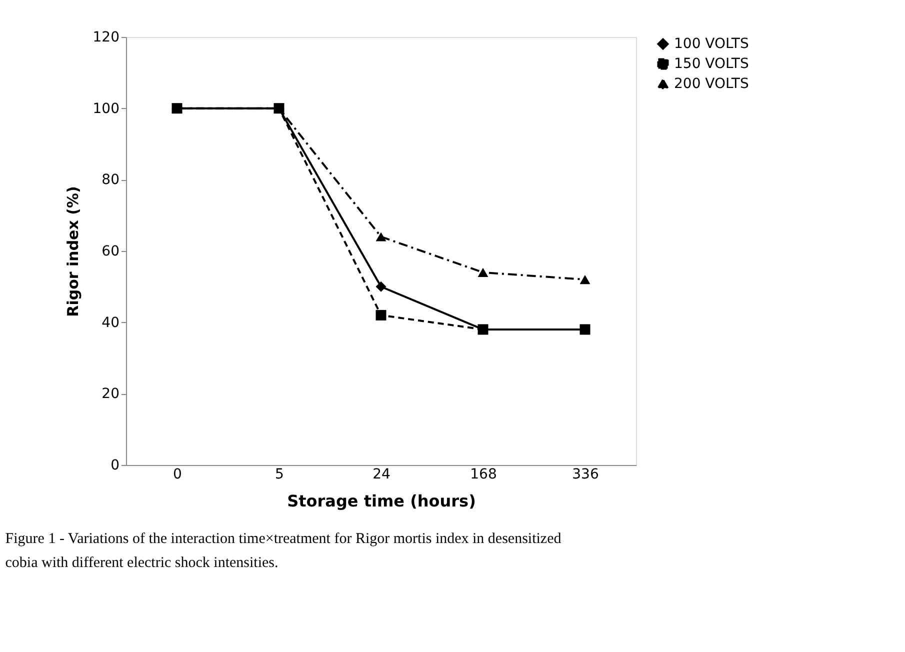  I want to click on y-axis-title: Rigor index (%), so click(73, 251).